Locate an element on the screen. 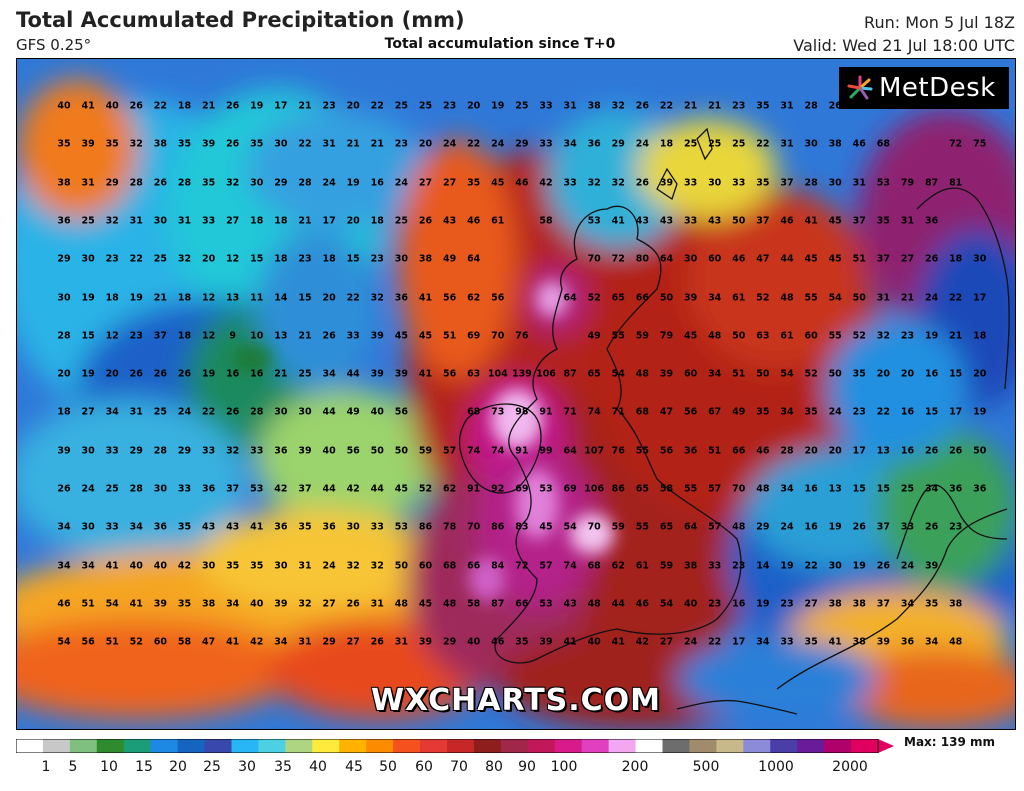 The width and height of the screenshot is (1024, 791). grid-value: 32 is located at coordinates (618, 183).